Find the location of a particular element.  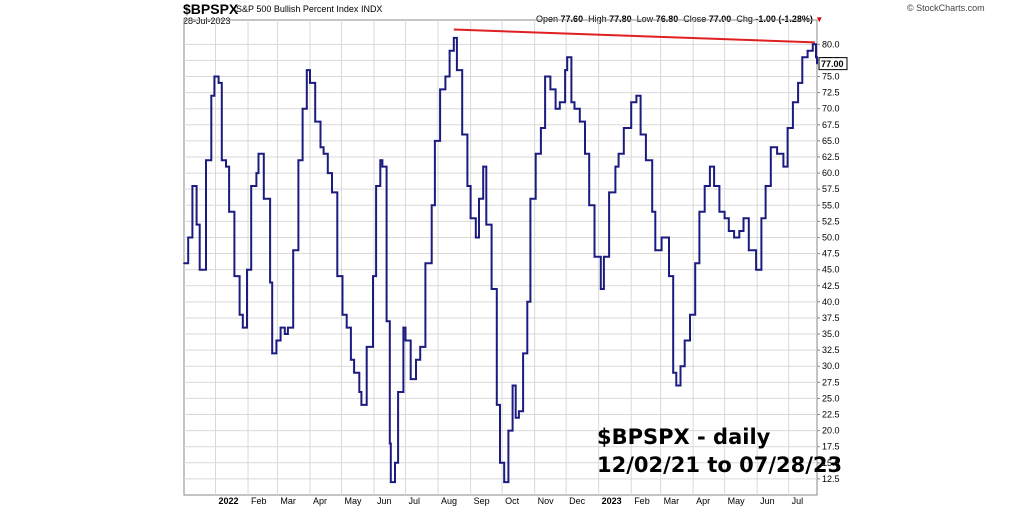

last-value-layer: 77.00 is located at coordinates (833, 64).